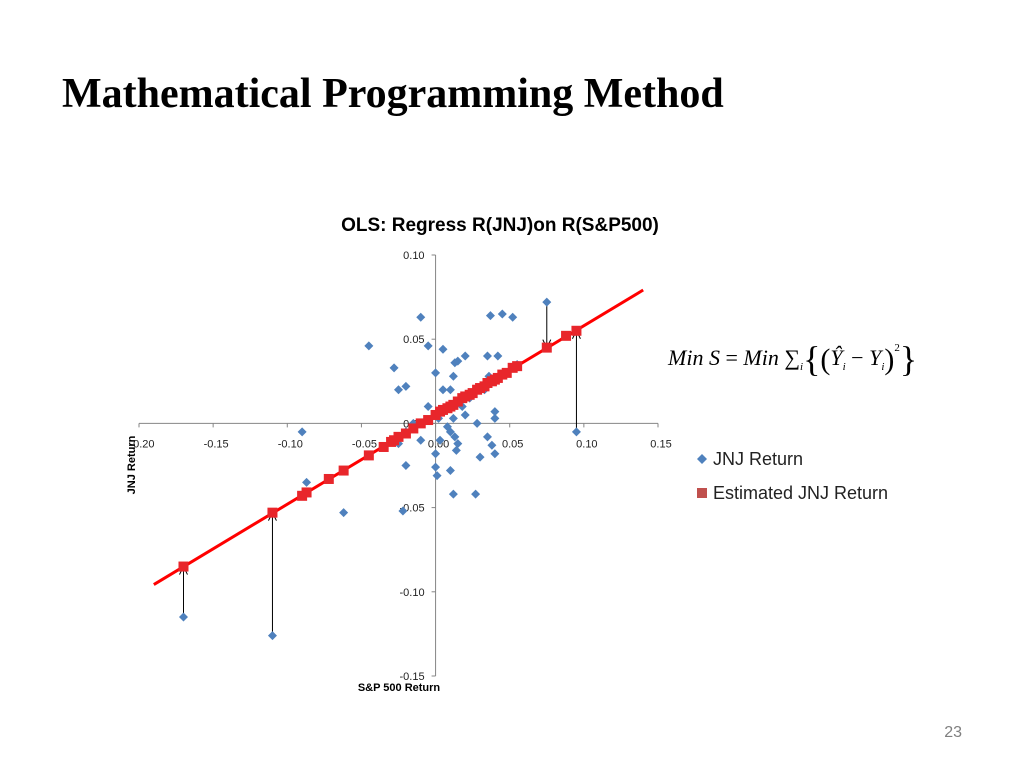 The height and width of the screenshot is (768, 1024). I want to click on x-tick-label: 0.10, so click(586, 444).